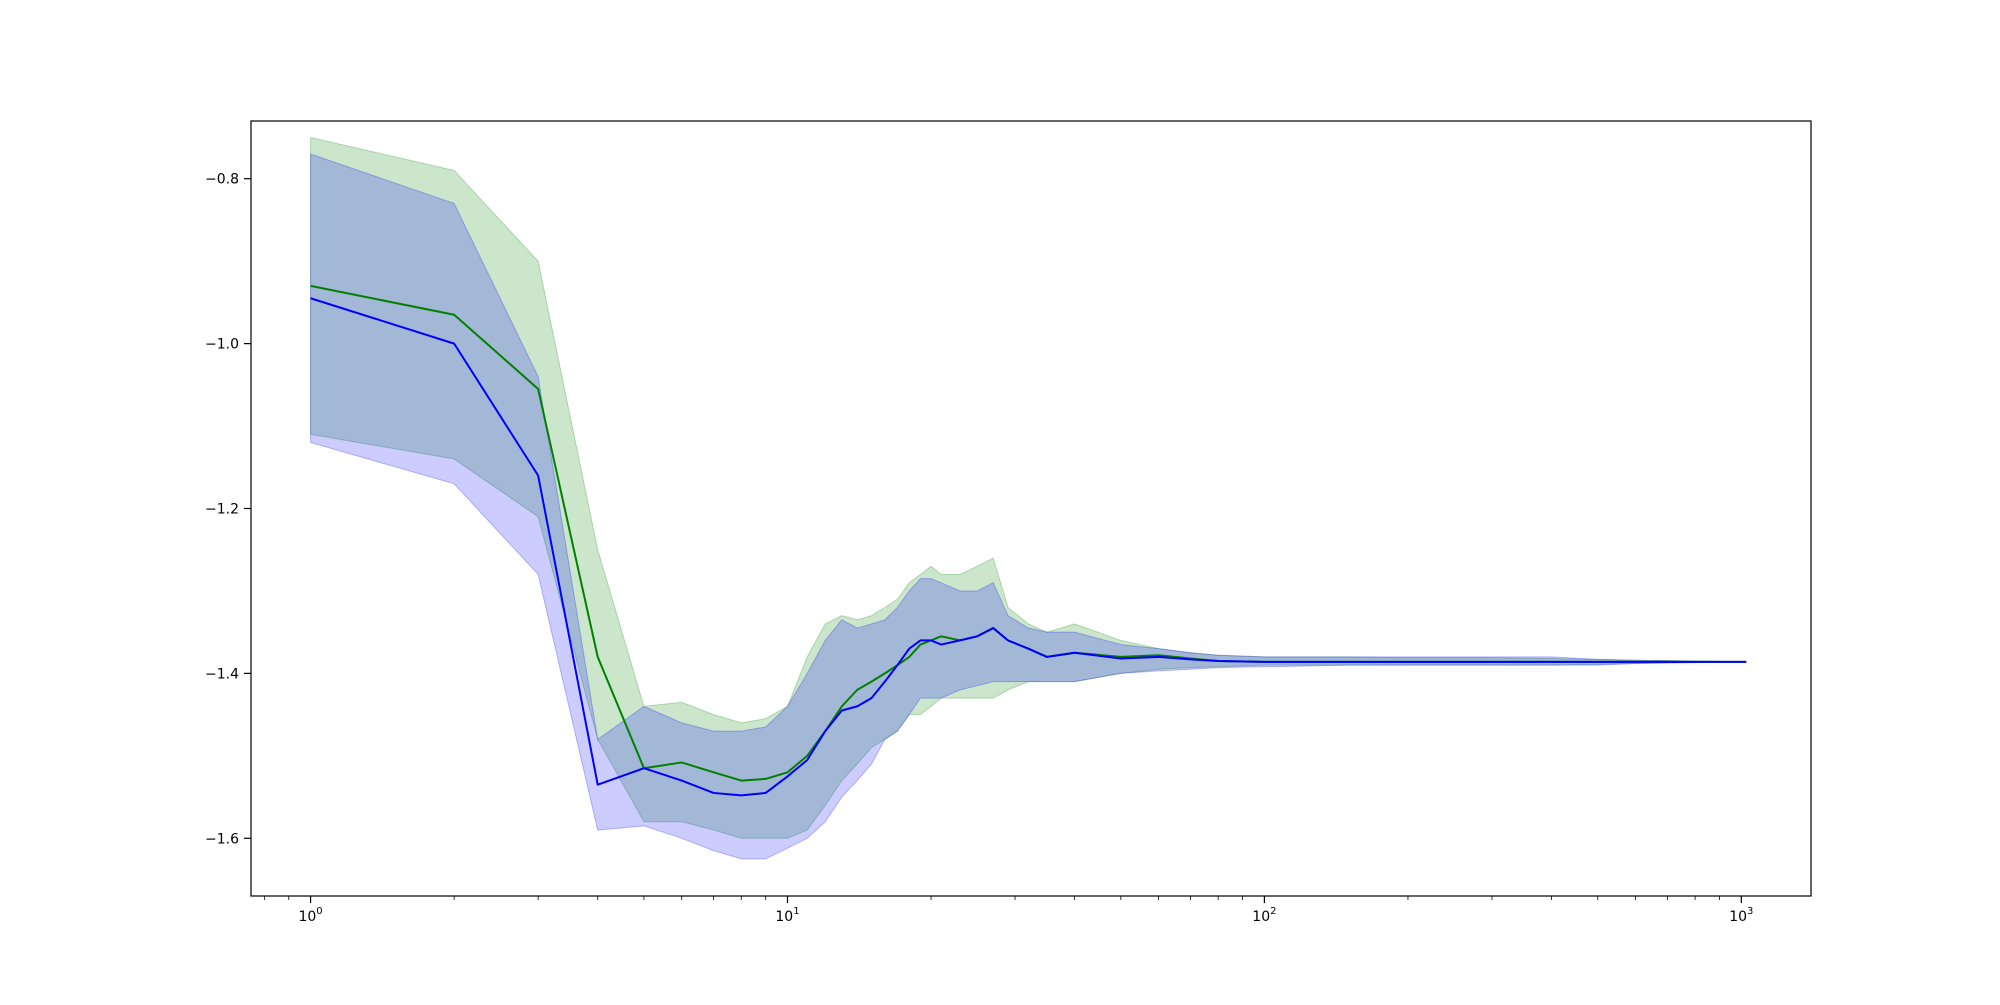 The image size is (2000, 1005). I want to click on x-tick-label: 10³, so click(1741, 915).